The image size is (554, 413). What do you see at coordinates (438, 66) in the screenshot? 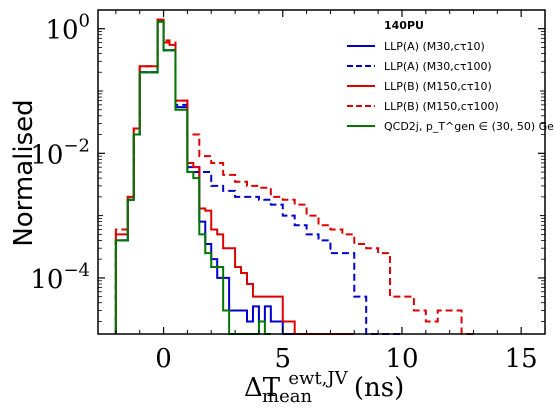
I see `legend-entry-1: LLP(A) (M30,cτ100)` at bounding box center [438, 66].